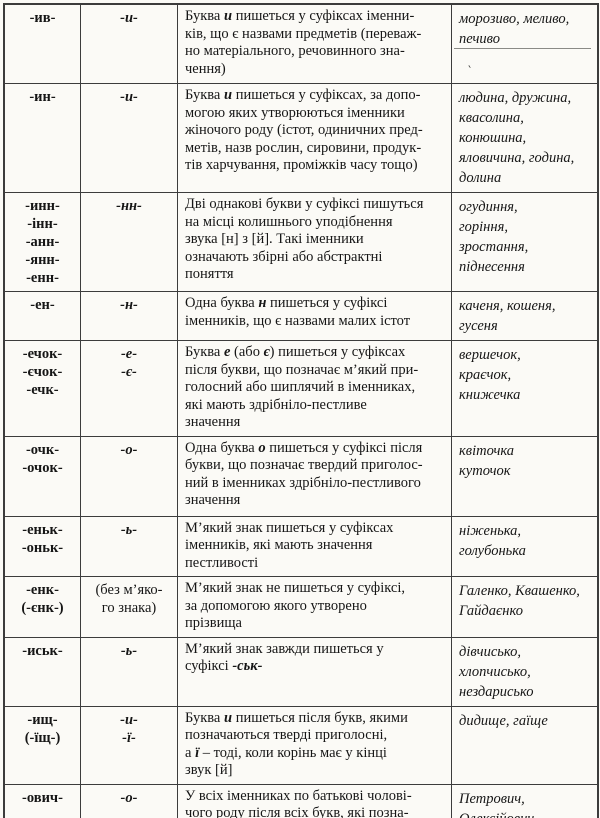  What do you see at coordinates (129, 372) in the screenshot?
I see `cell-line: -є-` at bounding box center [129, 372].